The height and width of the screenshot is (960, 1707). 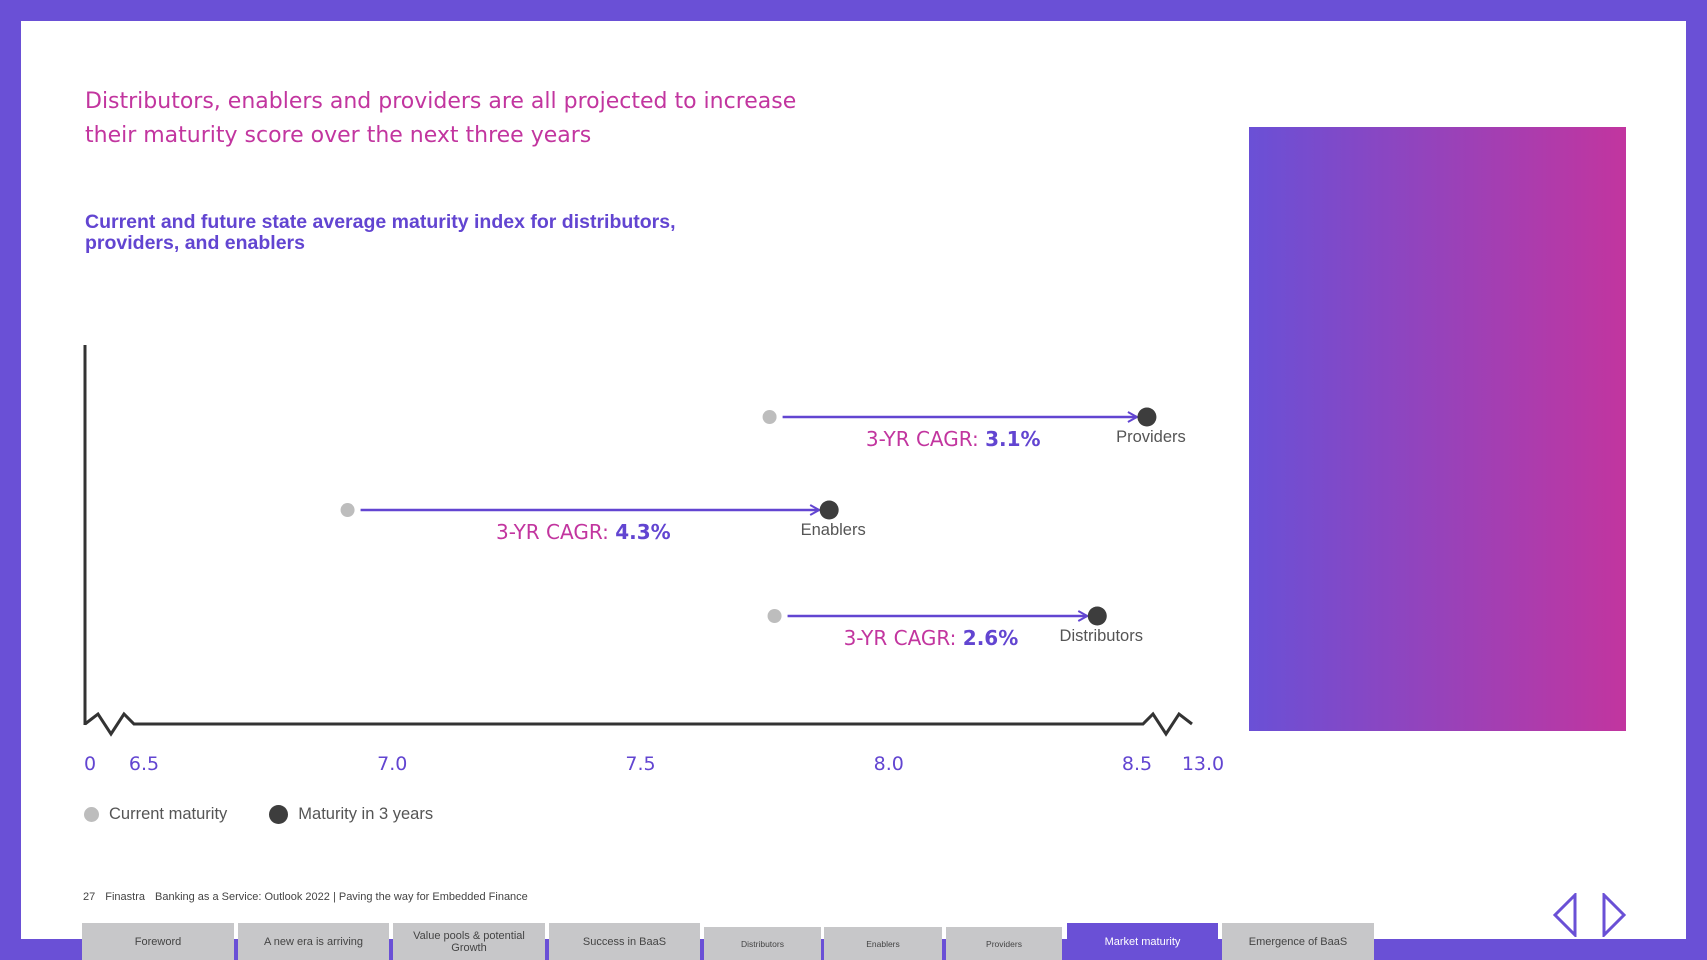 What do you see at coordinates (624, 941) in the screenshot?
I see `tab-success-in-baas: Success in BaaS` at bounding box center [624, 941].